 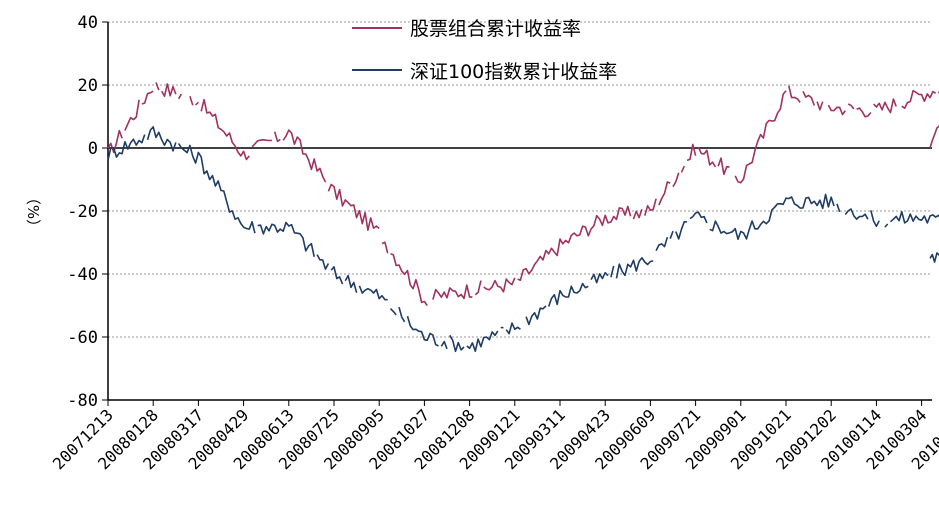 What do you see at coordinates (82, 212) in the screenshot?
I see `y-tick-label: -20` at bounding box center [82, 212].